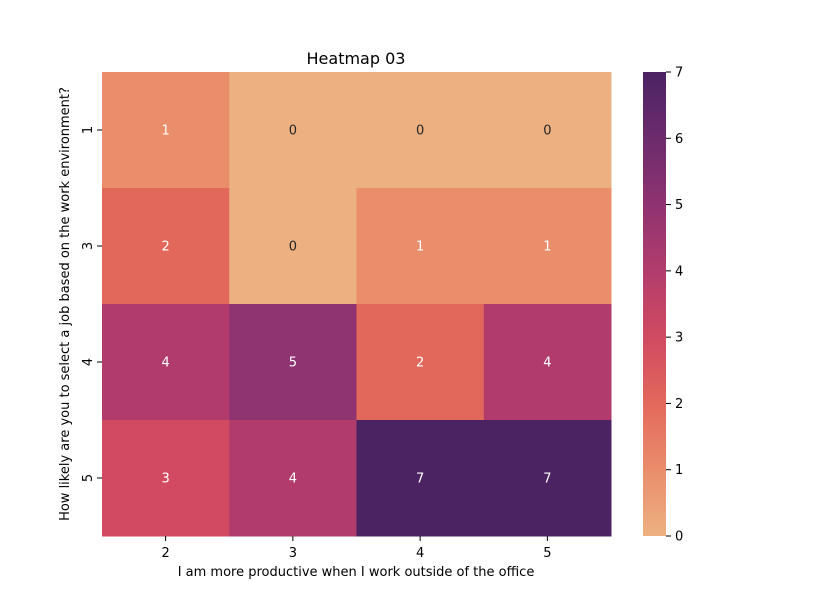 The width and height of the screenshot is (819, 602). What do you see at coordinates (356, 548) in the screenshot?
I see `x-axis-ticks: 2 3 4 5` at bounding box center [356, 548].